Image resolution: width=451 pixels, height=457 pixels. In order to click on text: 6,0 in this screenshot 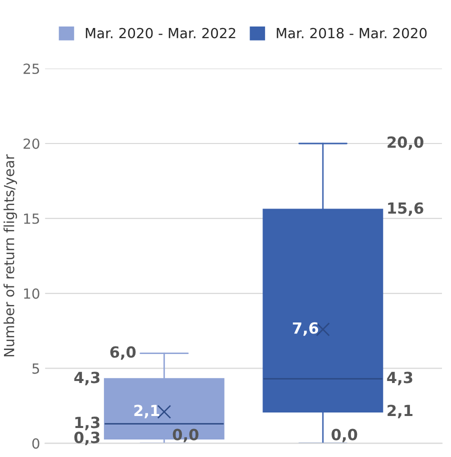, I will do `click(123, 353)`.